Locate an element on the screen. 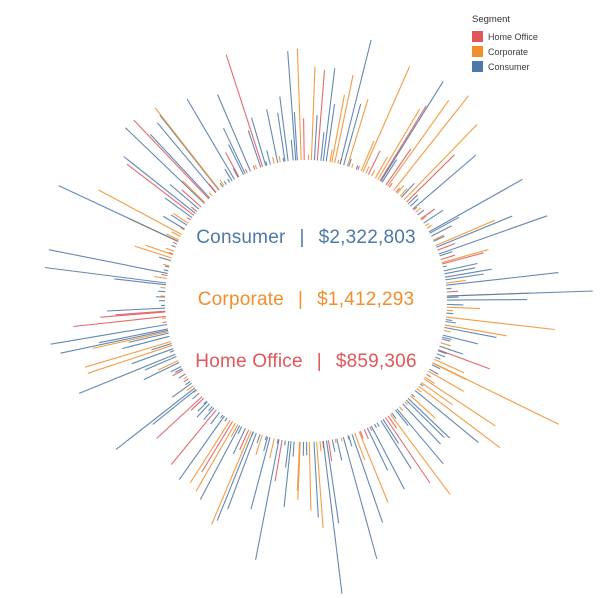 This screenshot has height=598, width=602. legend-item-consumer: Consumer is located at coordinates (505, 66).